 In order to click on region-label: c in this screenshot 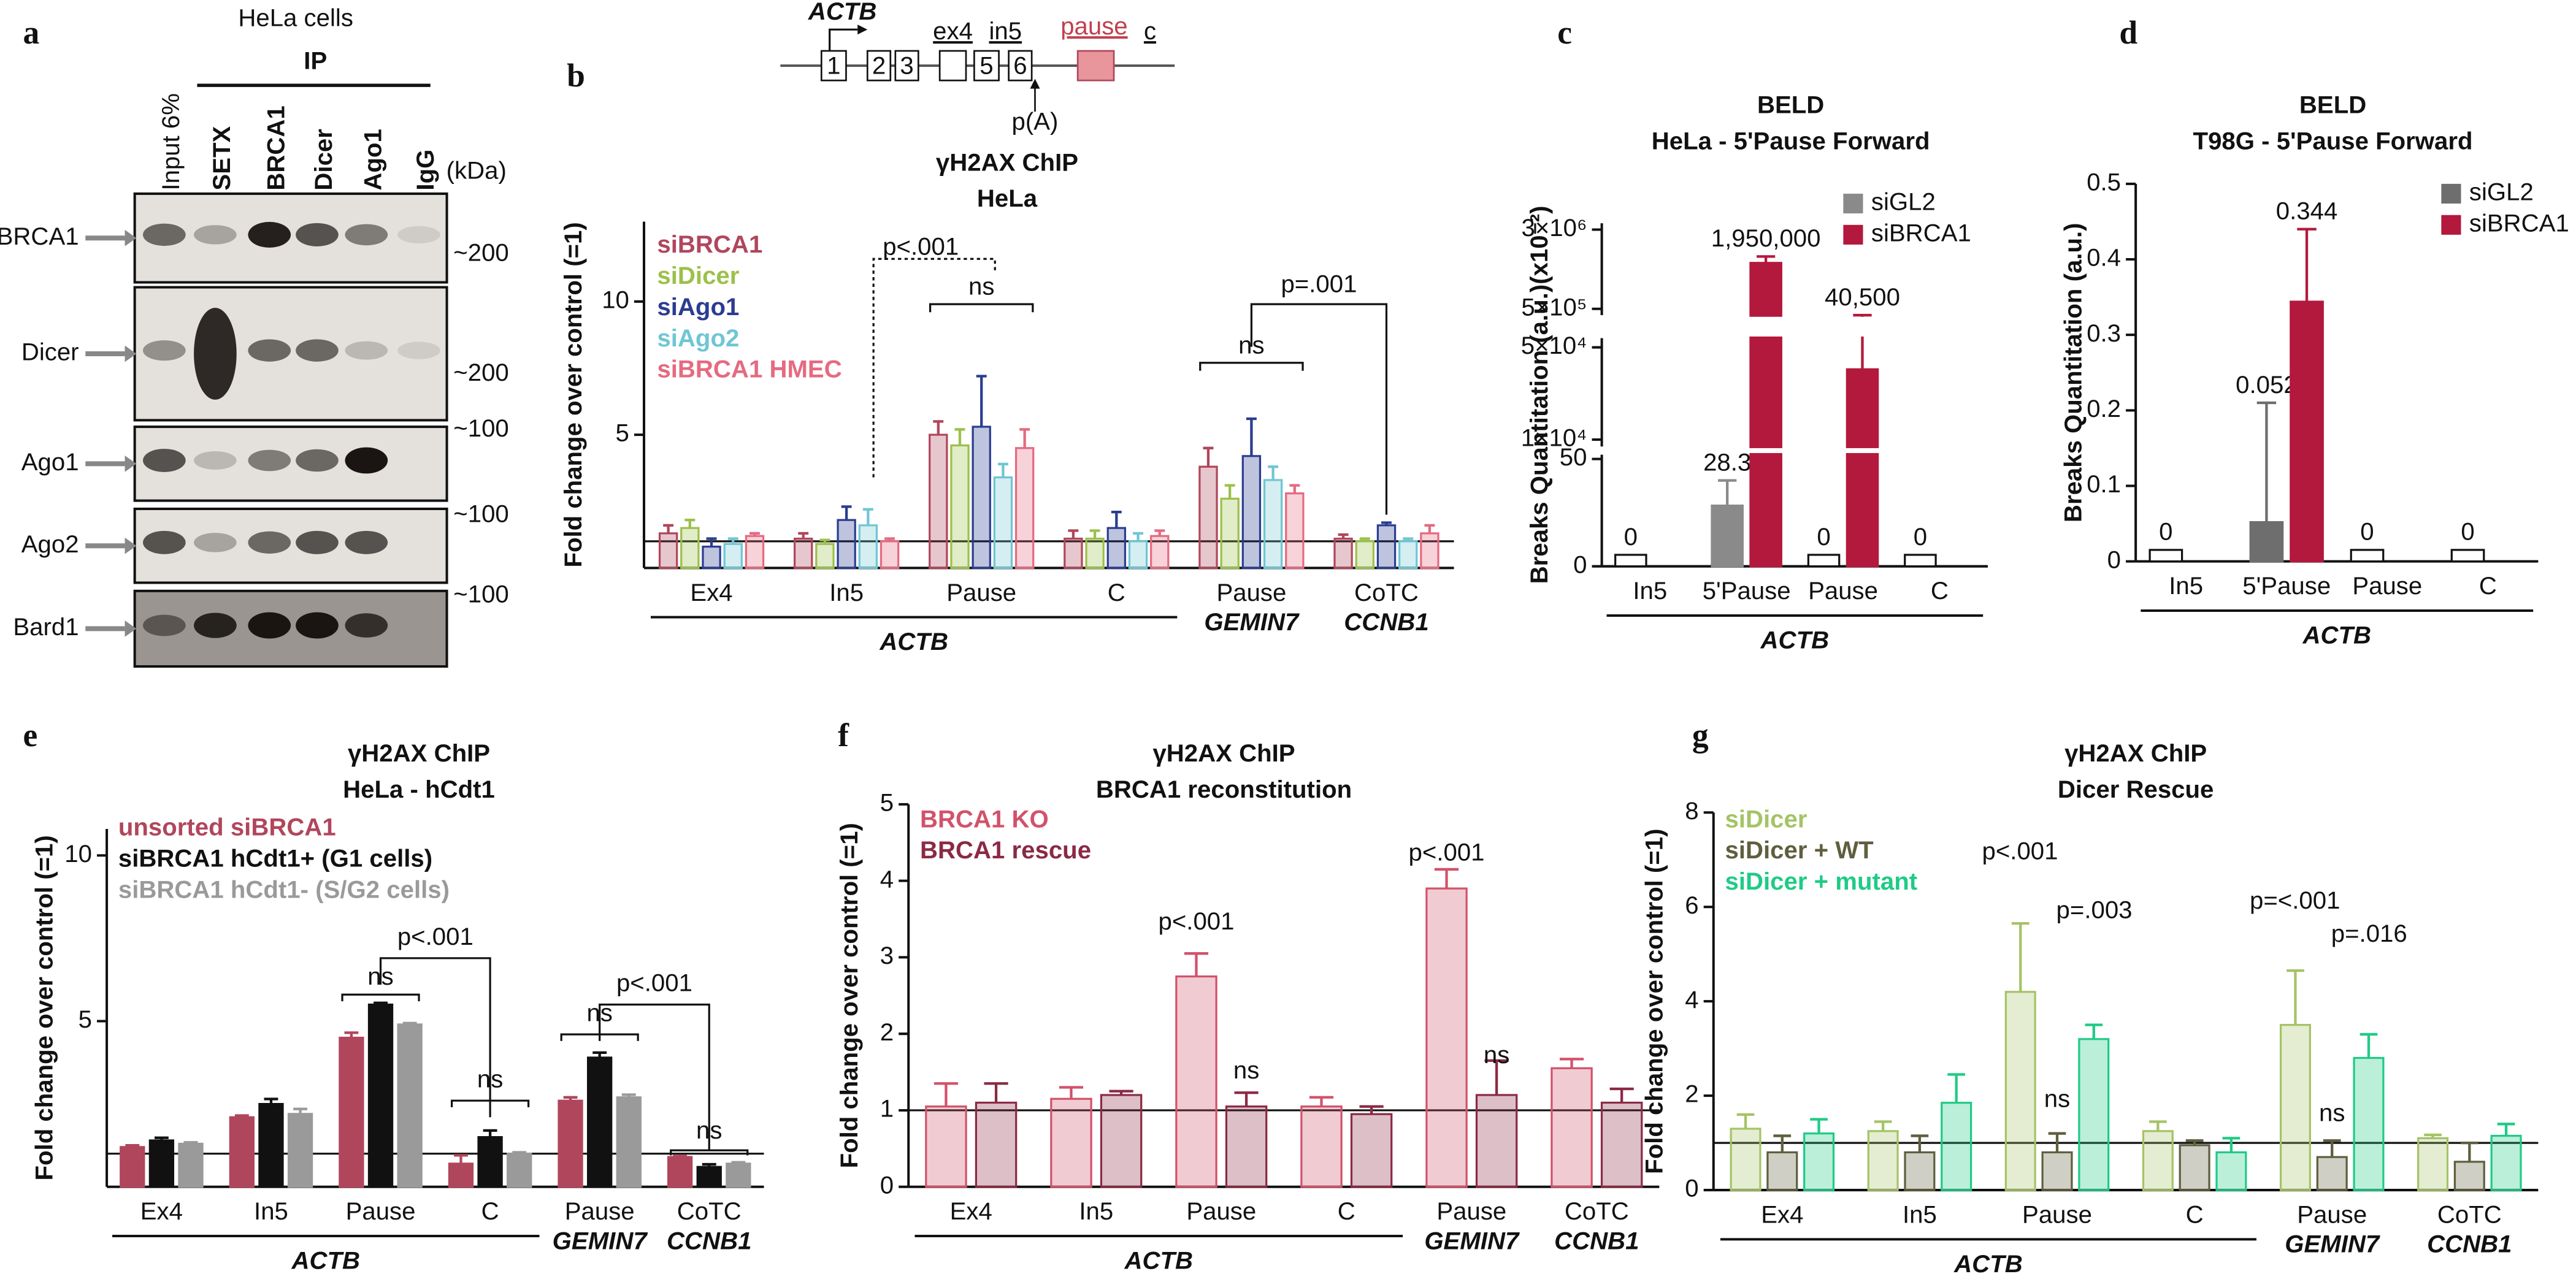, I will do `click(1150, 31)`.